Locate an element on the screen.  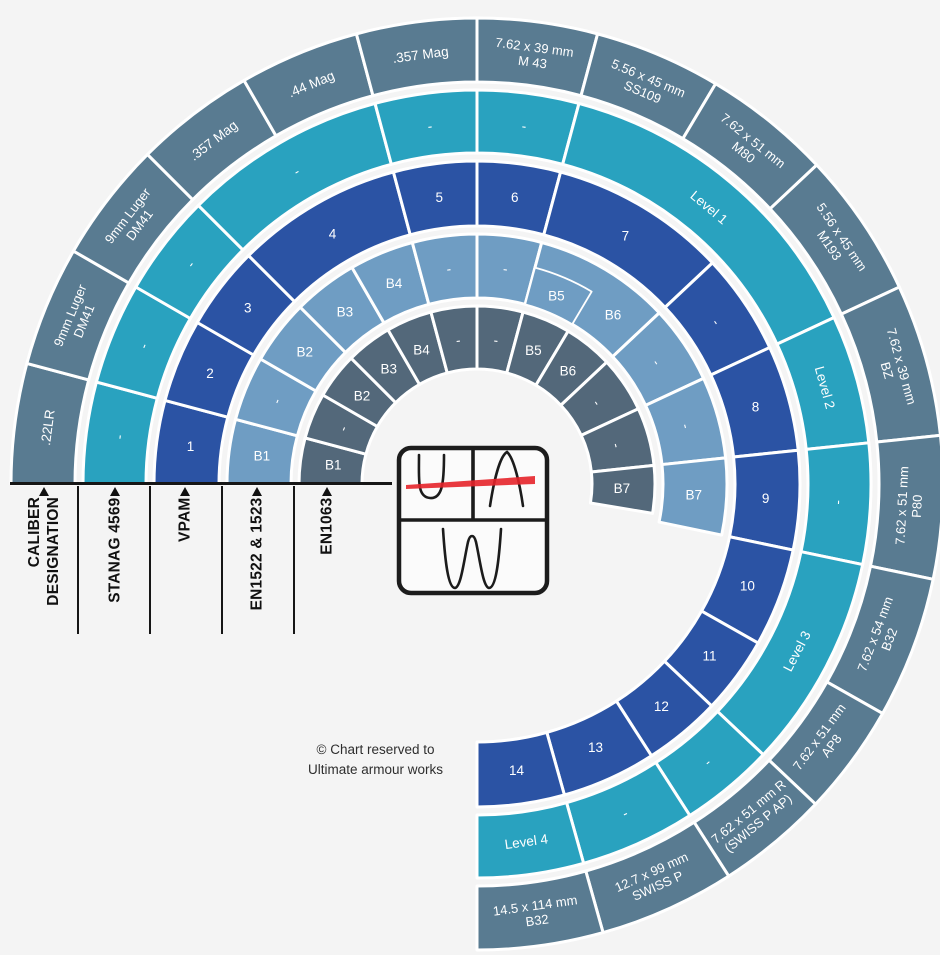
en1063-segment-label: B6 is located at coordinates (568, 371).